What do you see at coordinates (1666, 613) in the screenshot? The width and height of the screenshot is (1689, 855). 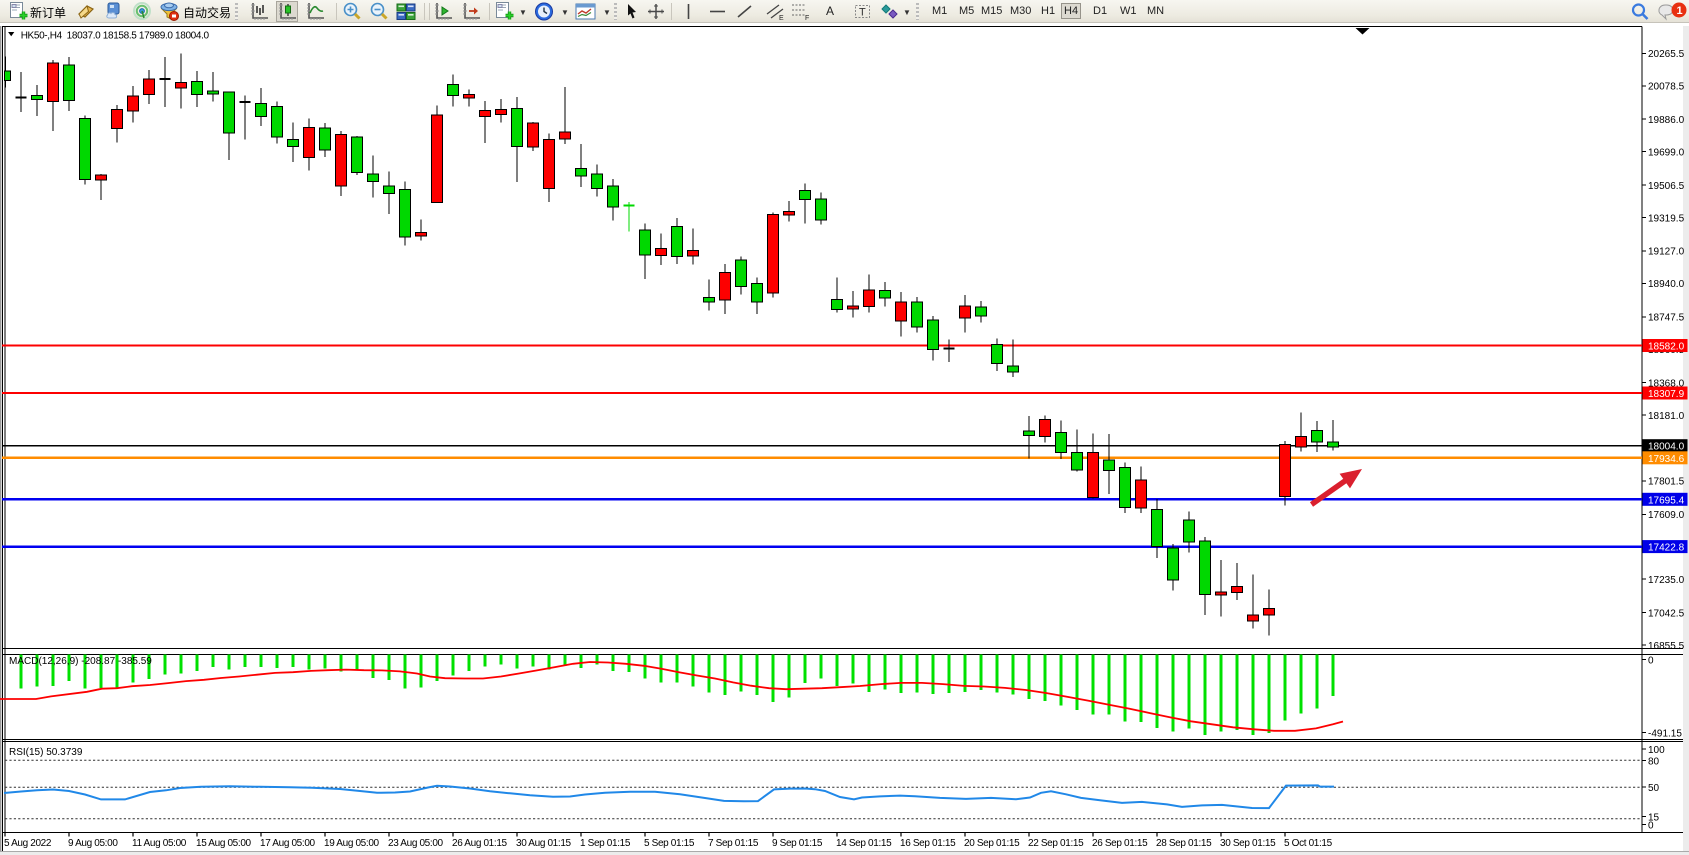 I see `svg-text: 17042.5` at bounding box center [1666, 613].